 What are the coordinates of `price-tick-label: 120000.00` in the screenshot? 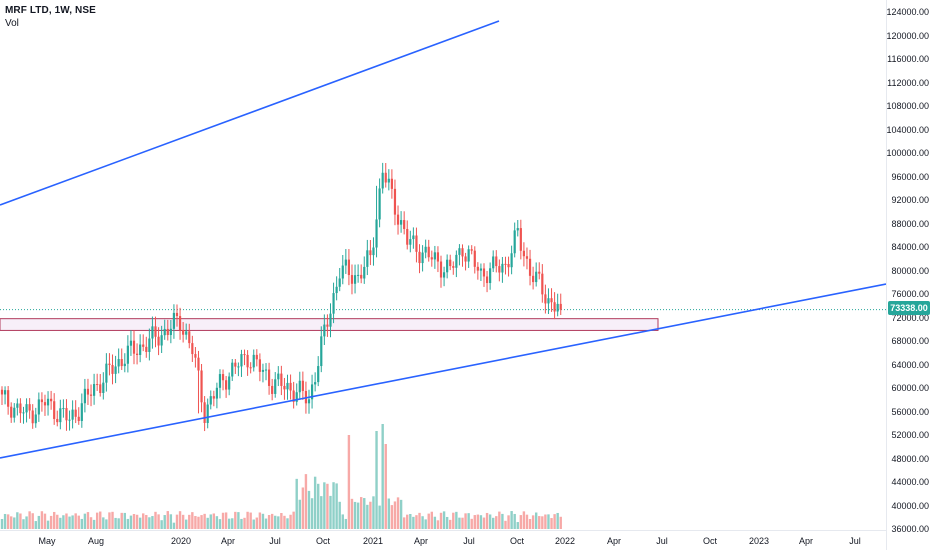 It's located at (907, 35).